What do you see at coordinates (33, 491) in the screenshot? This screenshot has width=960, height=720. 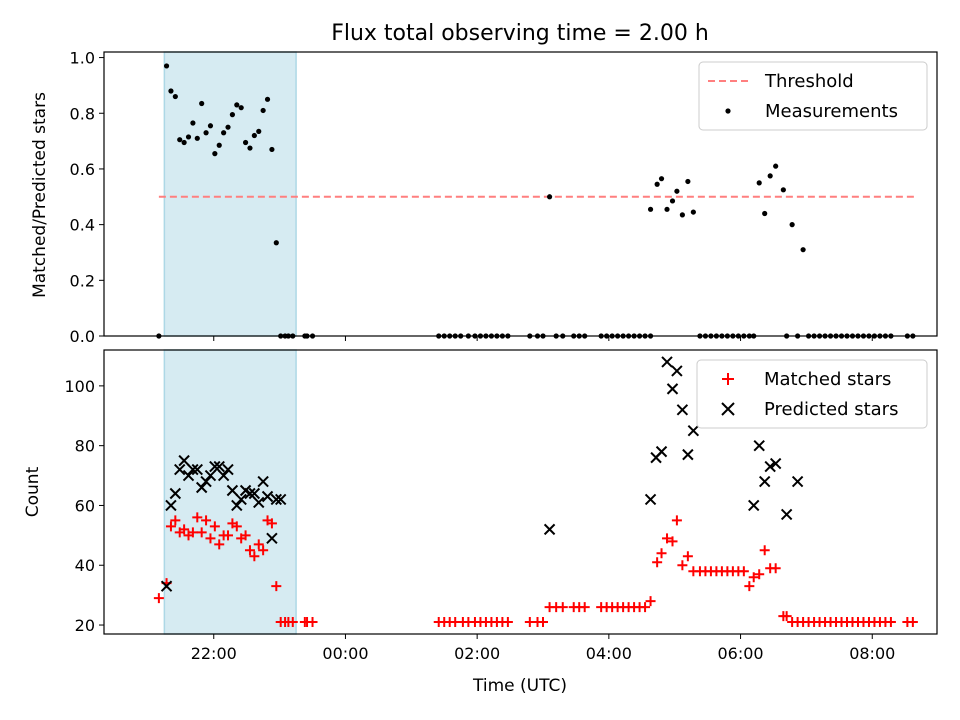 I see `bottom-y-axis-label: Count` at bounding box center [33, 491].